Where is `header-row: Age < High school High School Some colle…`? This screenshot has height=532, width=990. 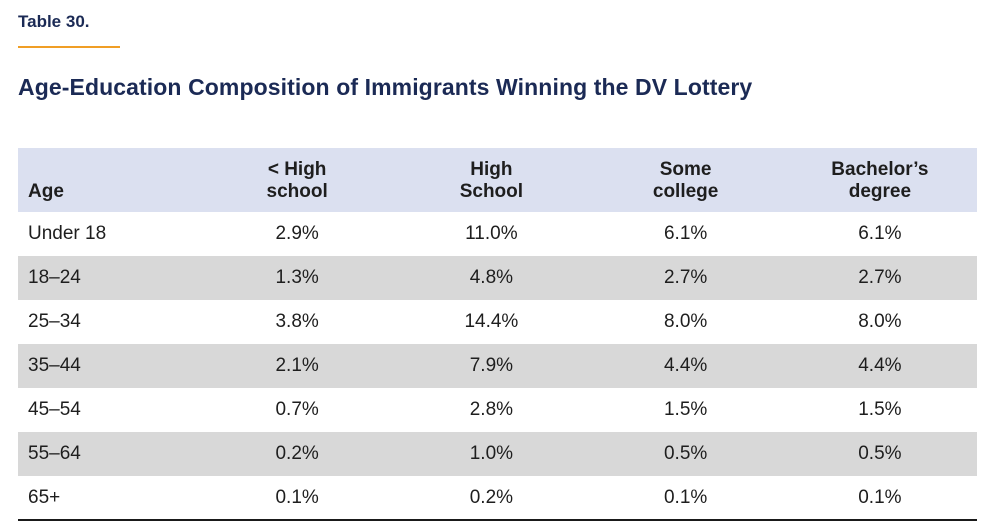 header-row: Age < High school High School Some colle… is located at coordinates (497, 180).